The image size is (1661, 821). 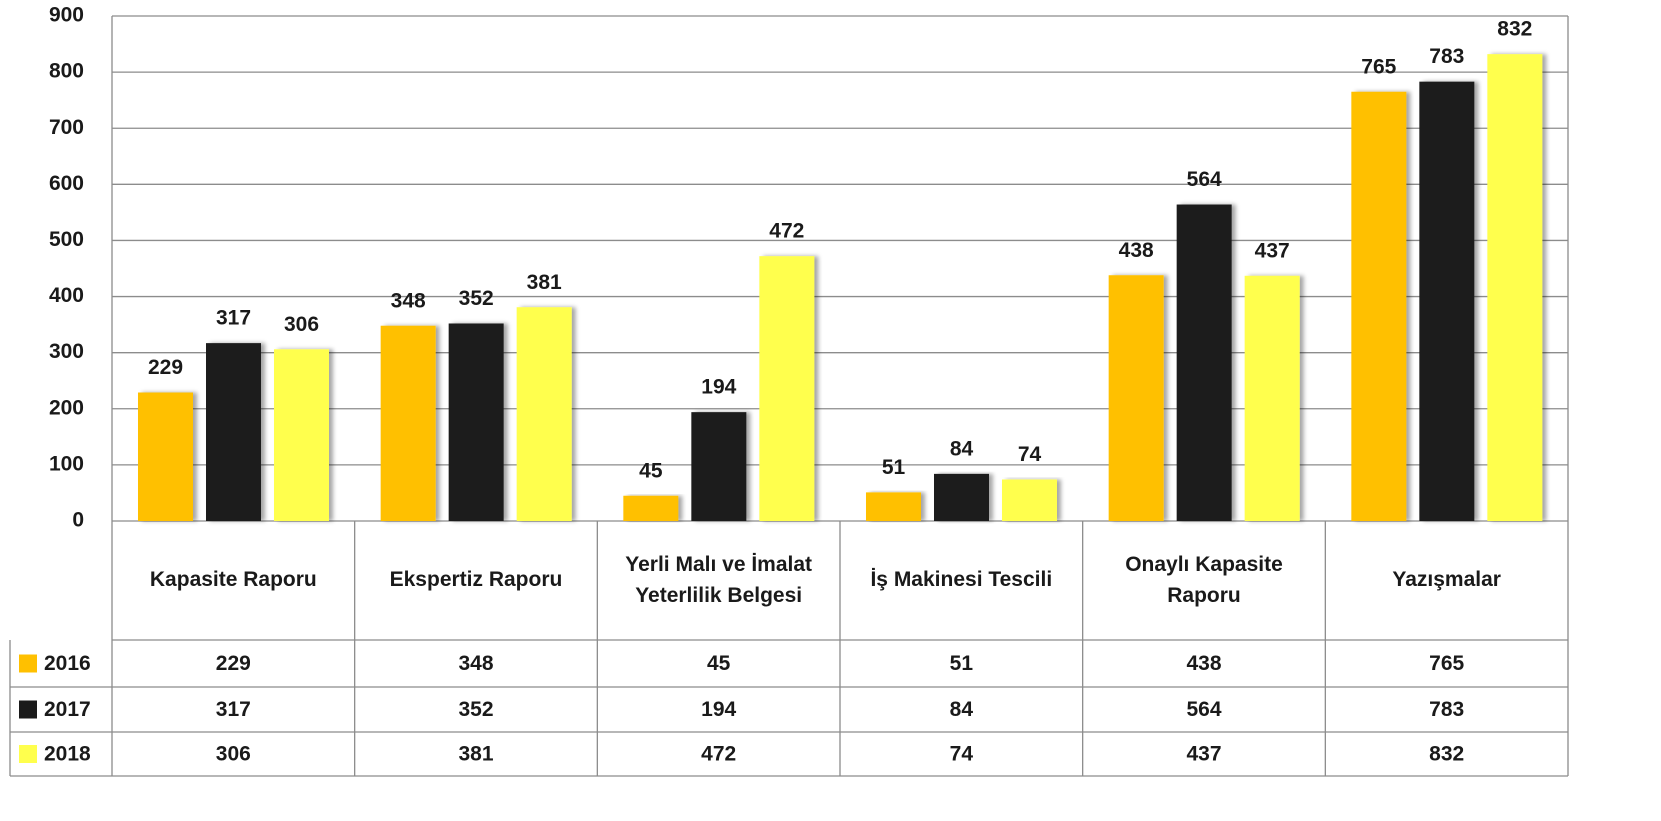 What do you see at coordinates (233, 663) in the screenshot?
I see `table-value: 229` at bounding box center [233, 663].